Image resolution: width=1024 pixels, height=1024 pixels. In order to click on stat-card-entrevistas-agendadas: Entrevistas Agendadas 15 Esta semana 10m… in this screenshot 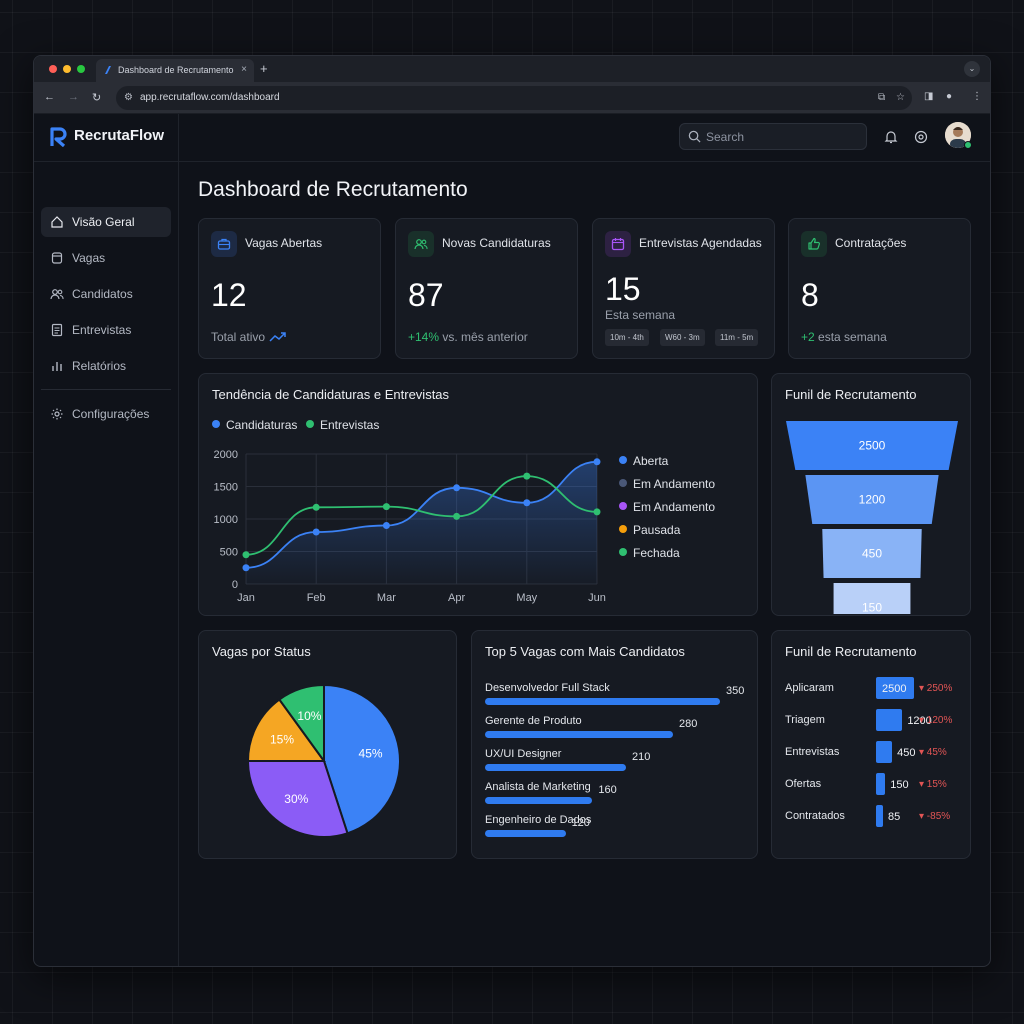, I will do `click(683, 288)`.